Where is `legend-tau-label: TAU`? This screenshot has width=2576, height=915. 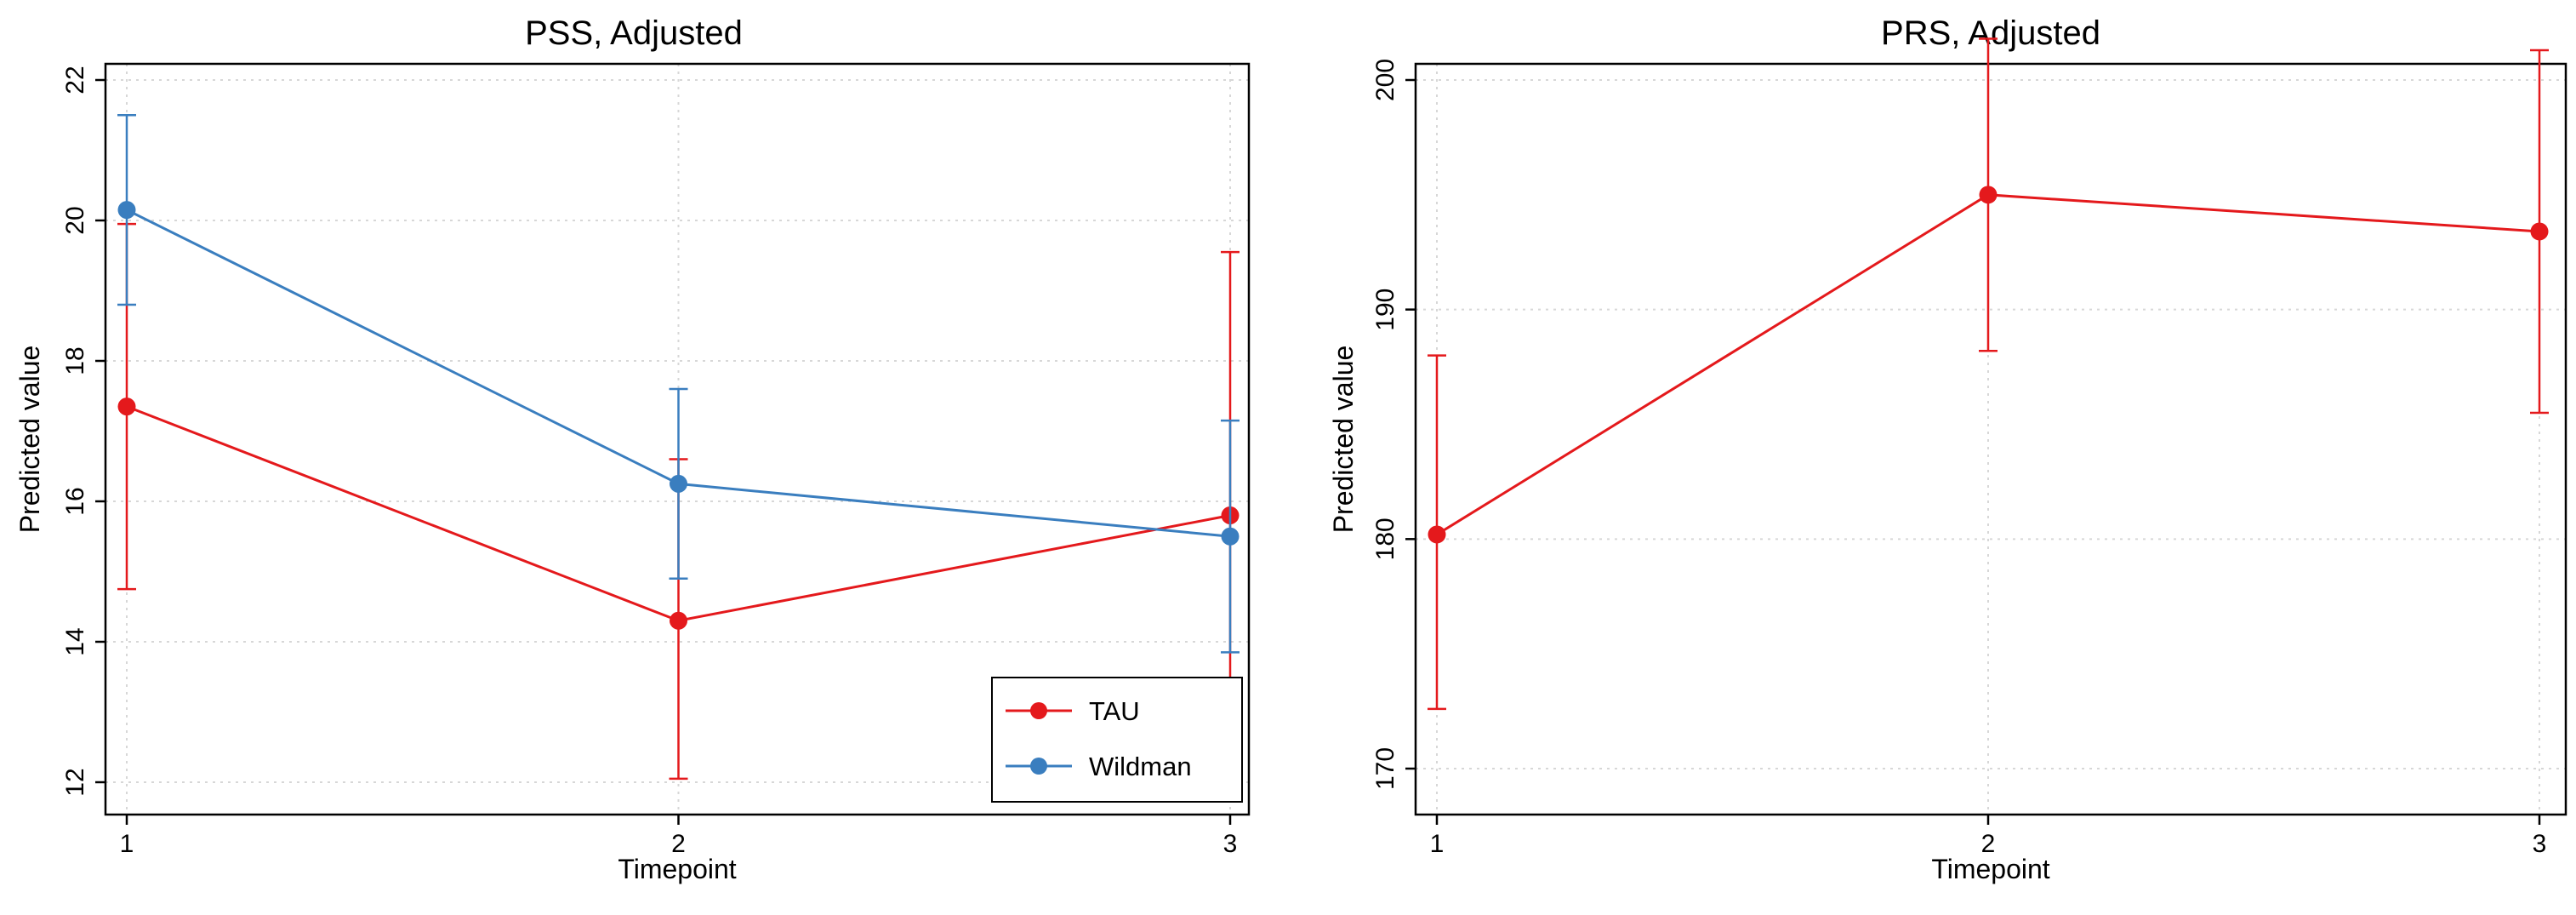
legend-tau-label: TAU is located at coordinates (1114, 711).